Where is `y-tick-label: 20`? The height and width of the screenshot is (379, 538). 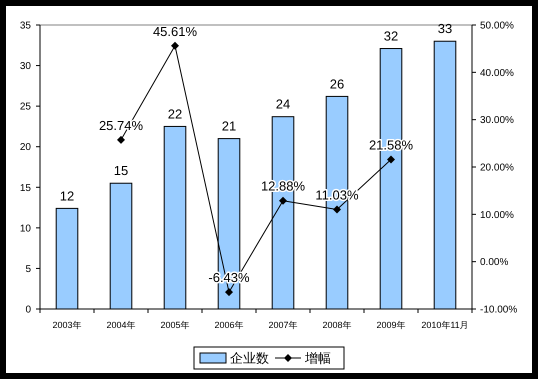 y-tick-label: 20 is located at coordinates (26, 148).